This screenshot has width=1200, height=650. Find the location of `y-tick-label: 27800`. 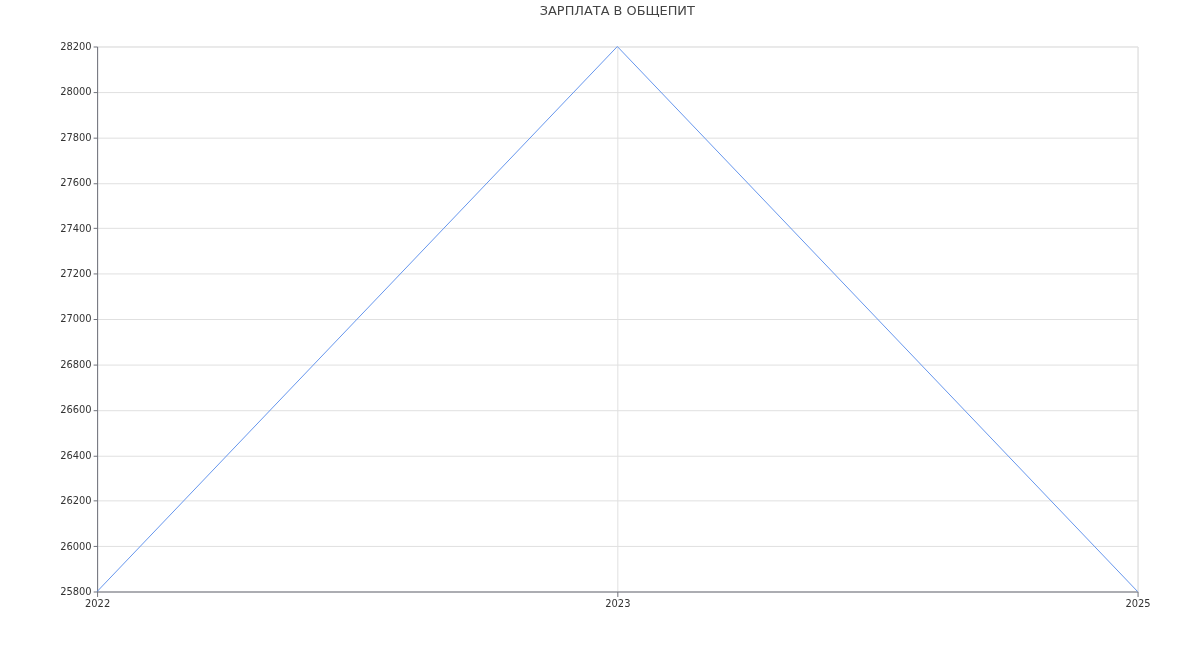

y-tick-label: 27800 is located at coordinates (76, 137).